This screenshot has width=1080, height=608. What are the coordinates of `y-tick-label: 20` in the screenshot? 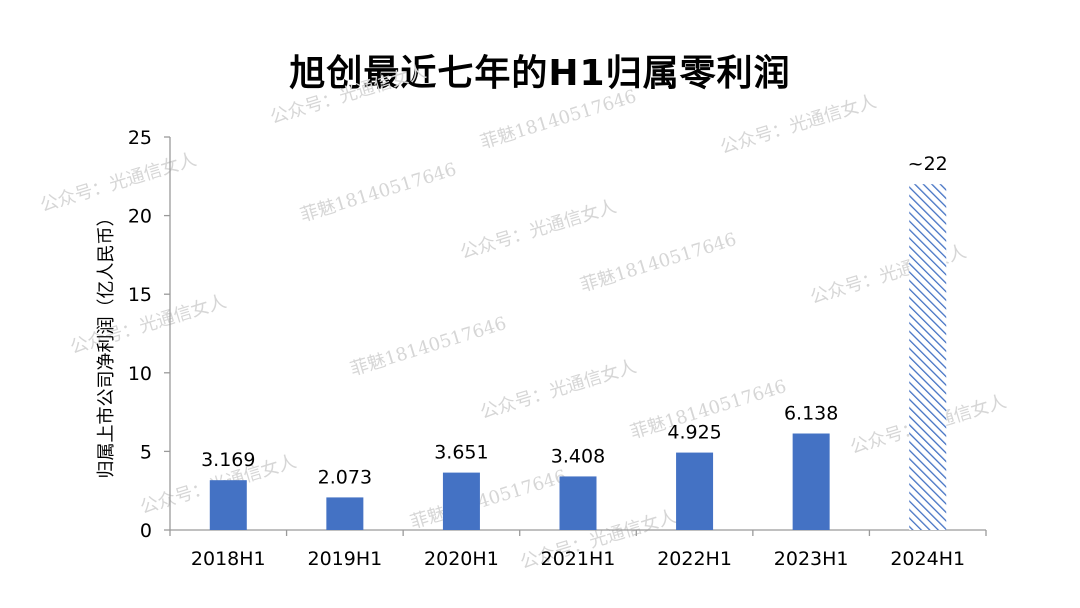 It's located at (140, 217).